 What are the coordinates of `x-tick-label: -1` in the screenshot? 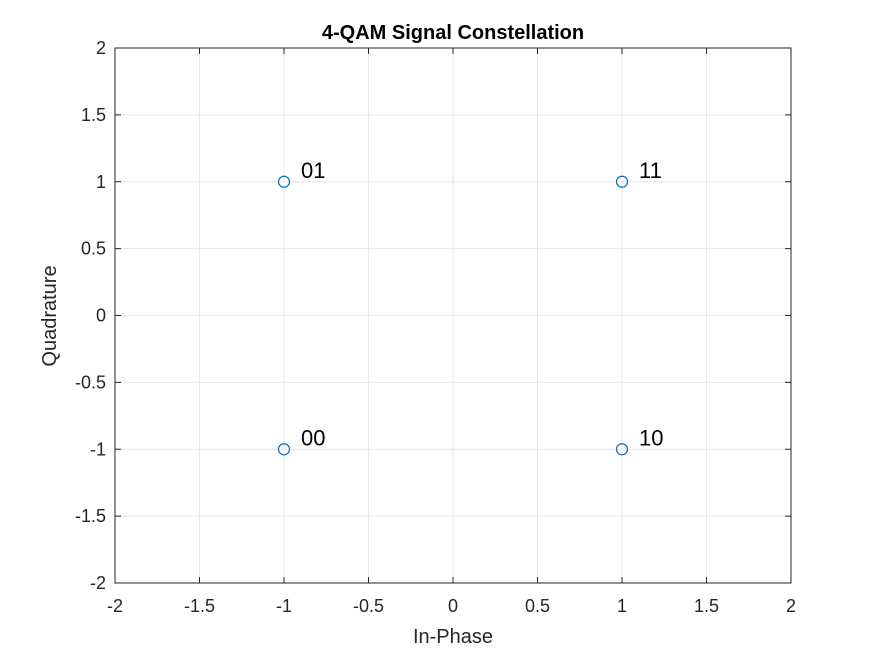 It's located at (284, 606).